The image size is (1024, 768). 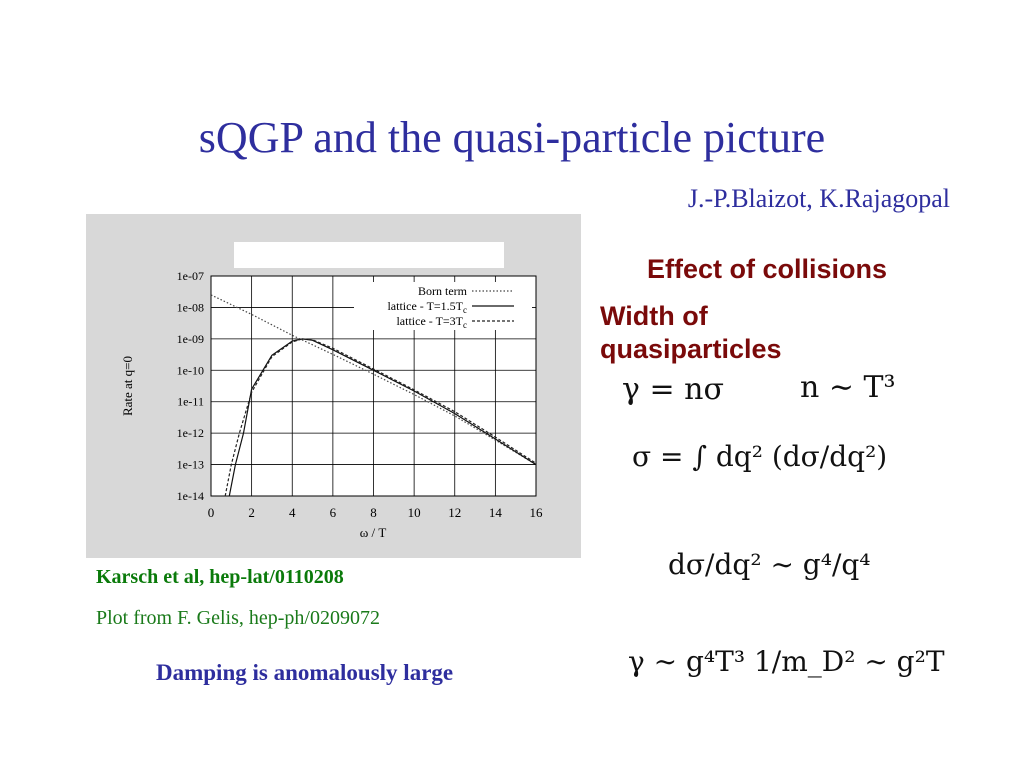 What do you see at coordinates (537, 512) in the screenshot?
I see `x-tick-label: 16` at bounding box center [537, 512].